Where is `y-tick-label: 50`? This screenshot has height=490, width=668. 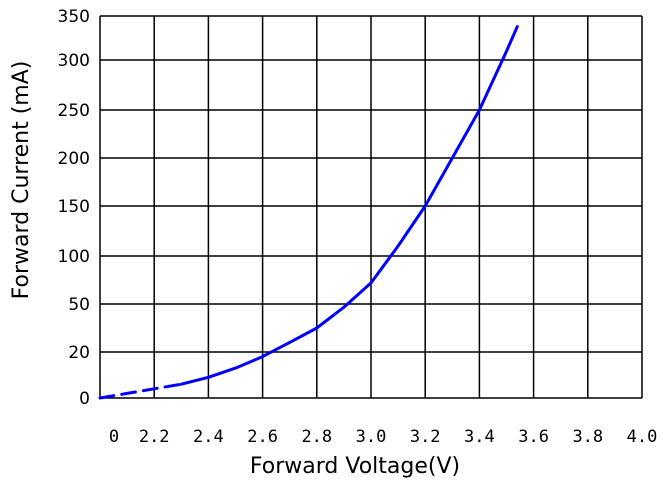 y-tick-label: 50 is located at coordinates (79, 305).